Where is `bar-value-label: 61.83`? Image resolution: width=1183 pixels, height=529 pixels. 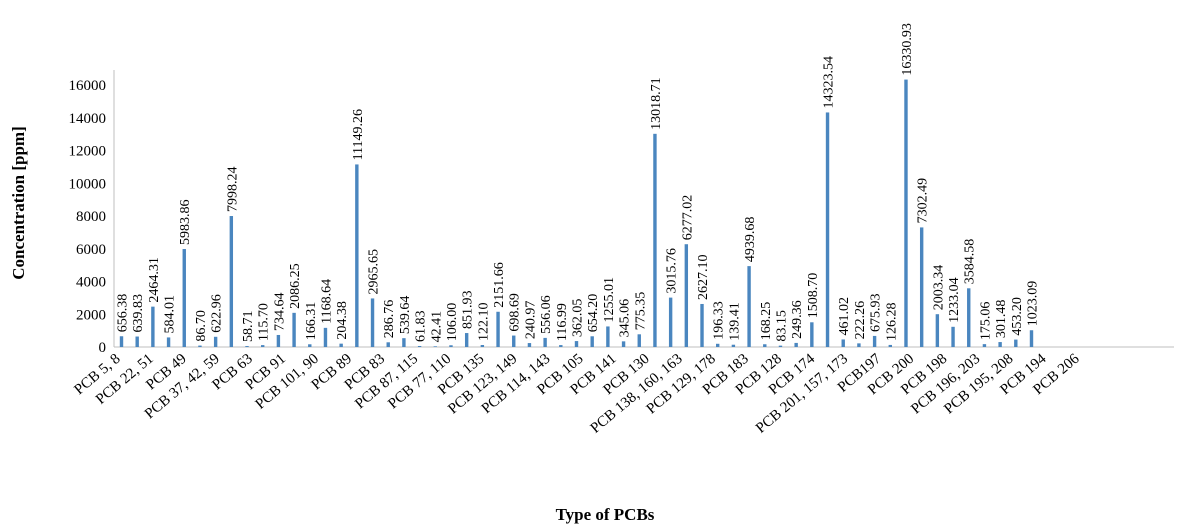
bar-value-label: 61.83 is located at coordinates (421, 326).